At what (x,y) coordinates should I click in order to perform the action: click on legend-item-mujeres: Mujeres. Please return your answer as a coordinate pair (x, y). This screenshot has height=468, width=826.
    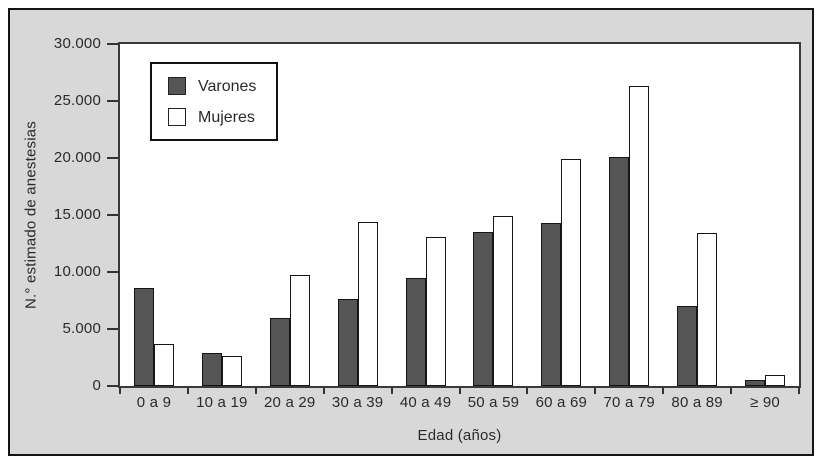
    Looking at the image, I should click on (212, 117).